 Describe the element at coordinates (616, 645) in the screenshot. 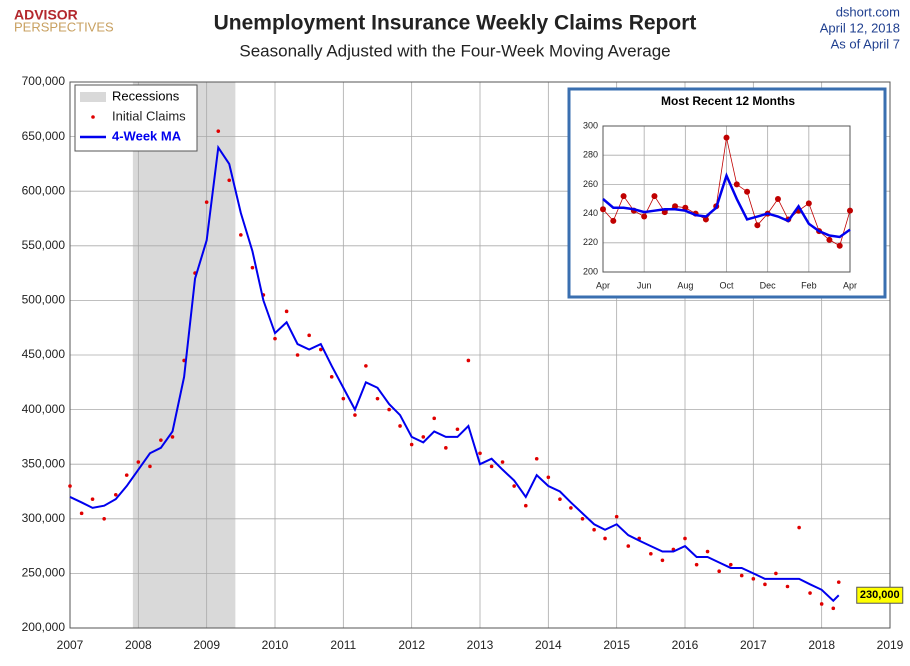

I see `x-tick-label: 2015` at that location.